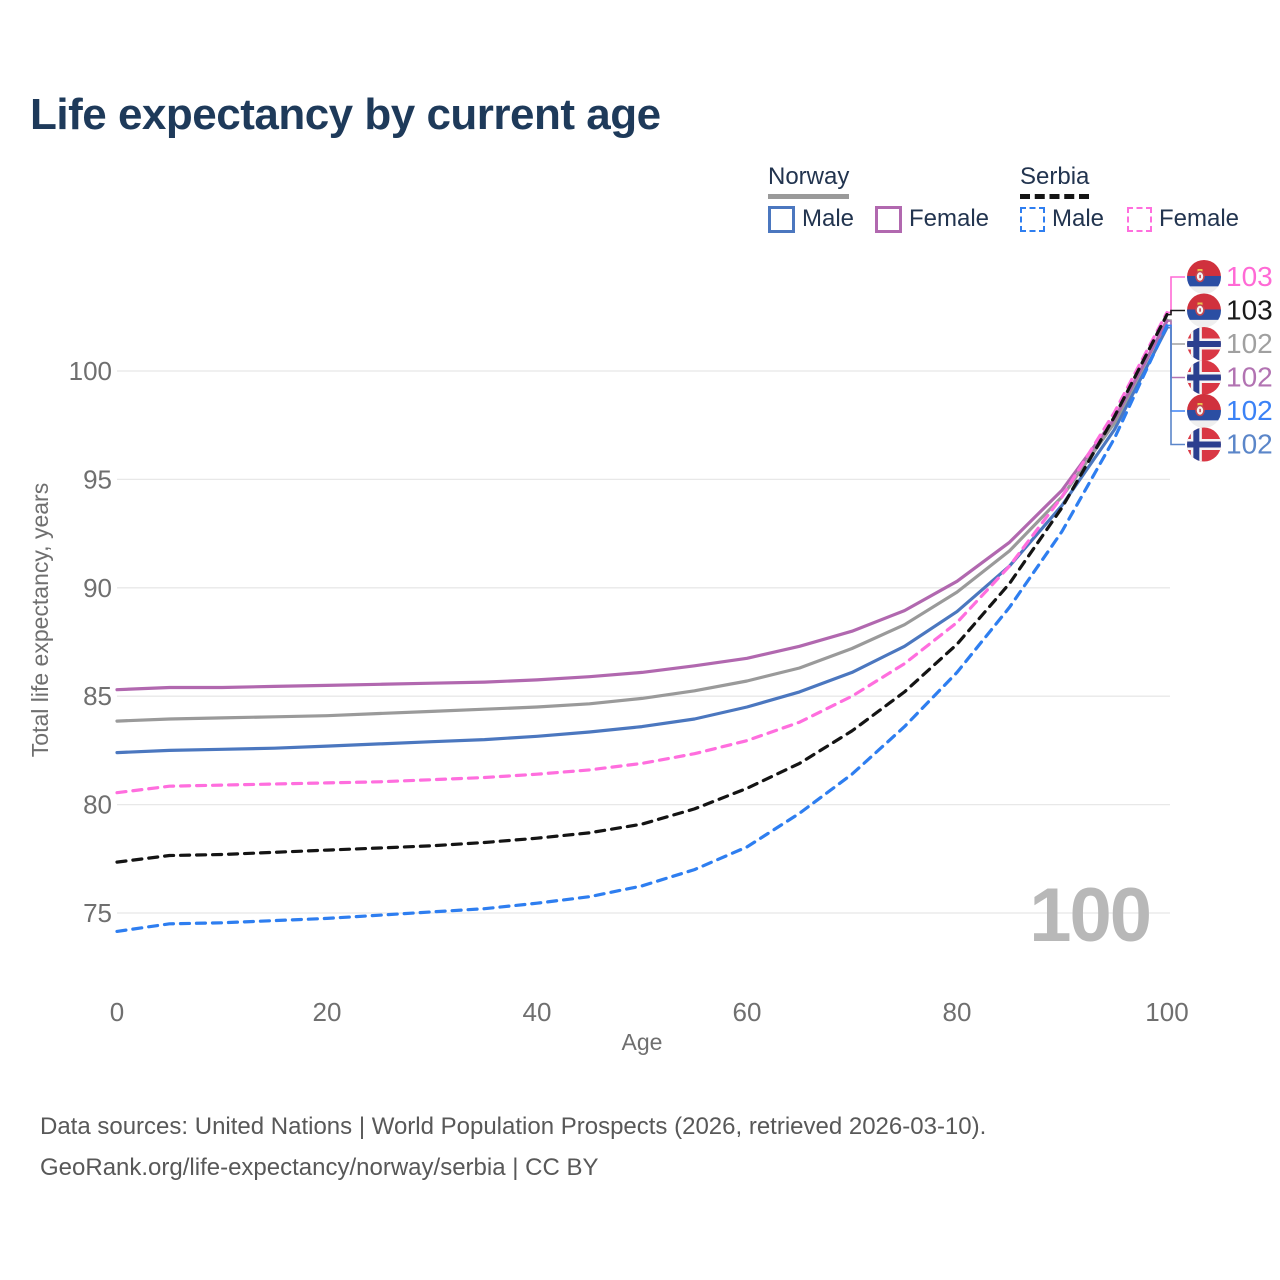  What do you see at coordinates (809, 176) in the screenshot?
I see `legend-norway-label: Norway` at bounding box center [809, 176].